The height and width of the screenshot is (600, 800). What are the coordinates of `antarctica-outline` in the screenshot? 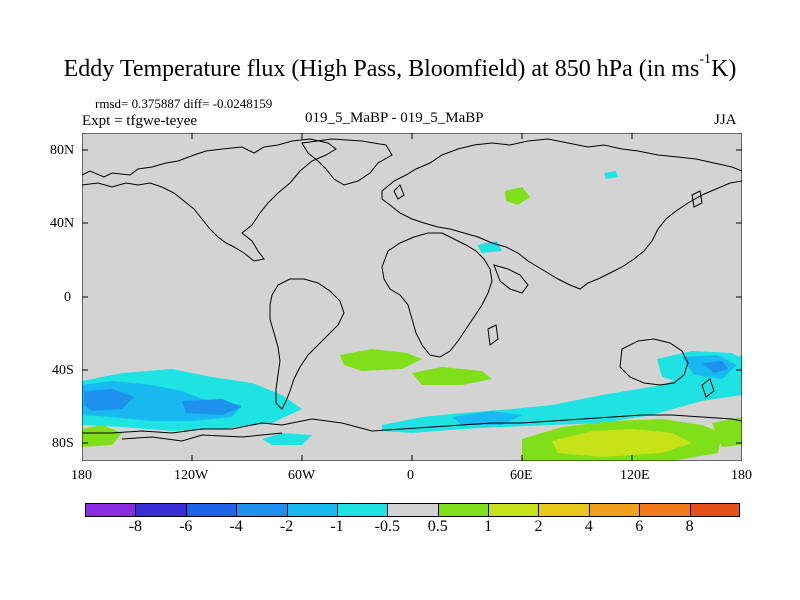 It's located at (412, 424).